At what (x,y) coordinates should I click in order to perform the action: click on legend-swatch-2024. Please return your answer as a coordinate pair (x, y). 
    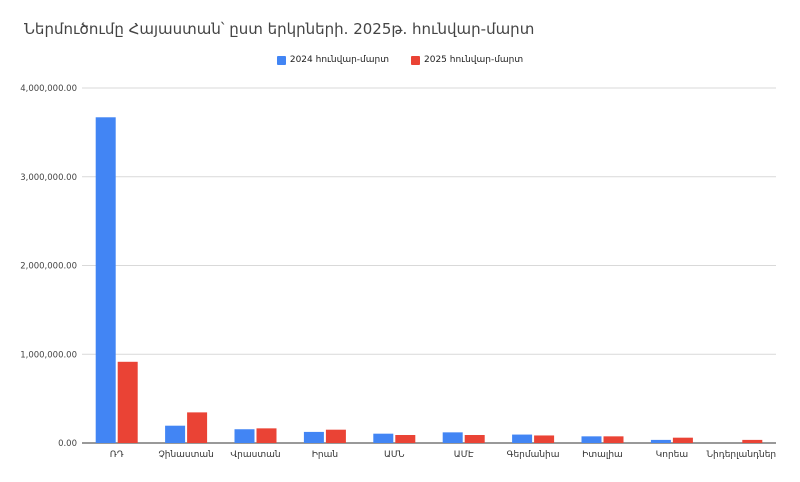
    Looking at the image, I should click on (281, 60).